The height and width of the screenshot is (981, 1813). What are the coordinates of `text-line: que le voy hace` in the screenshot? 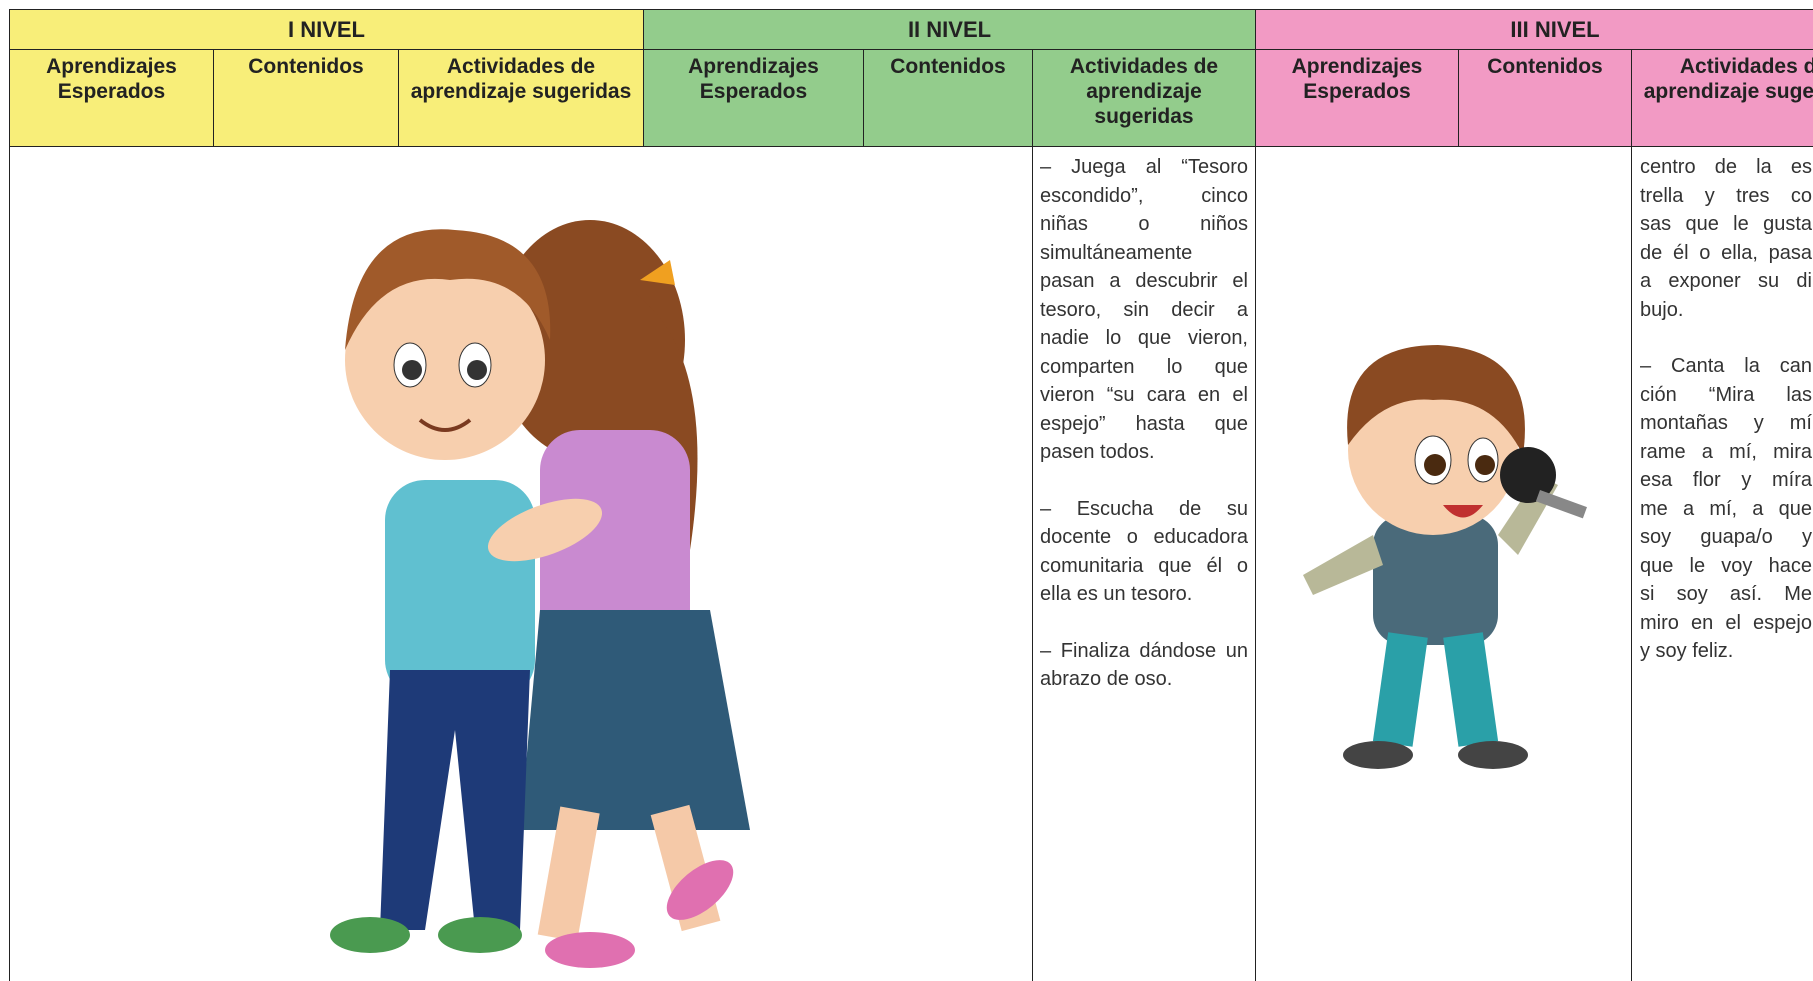 It's located at (1726, 565).